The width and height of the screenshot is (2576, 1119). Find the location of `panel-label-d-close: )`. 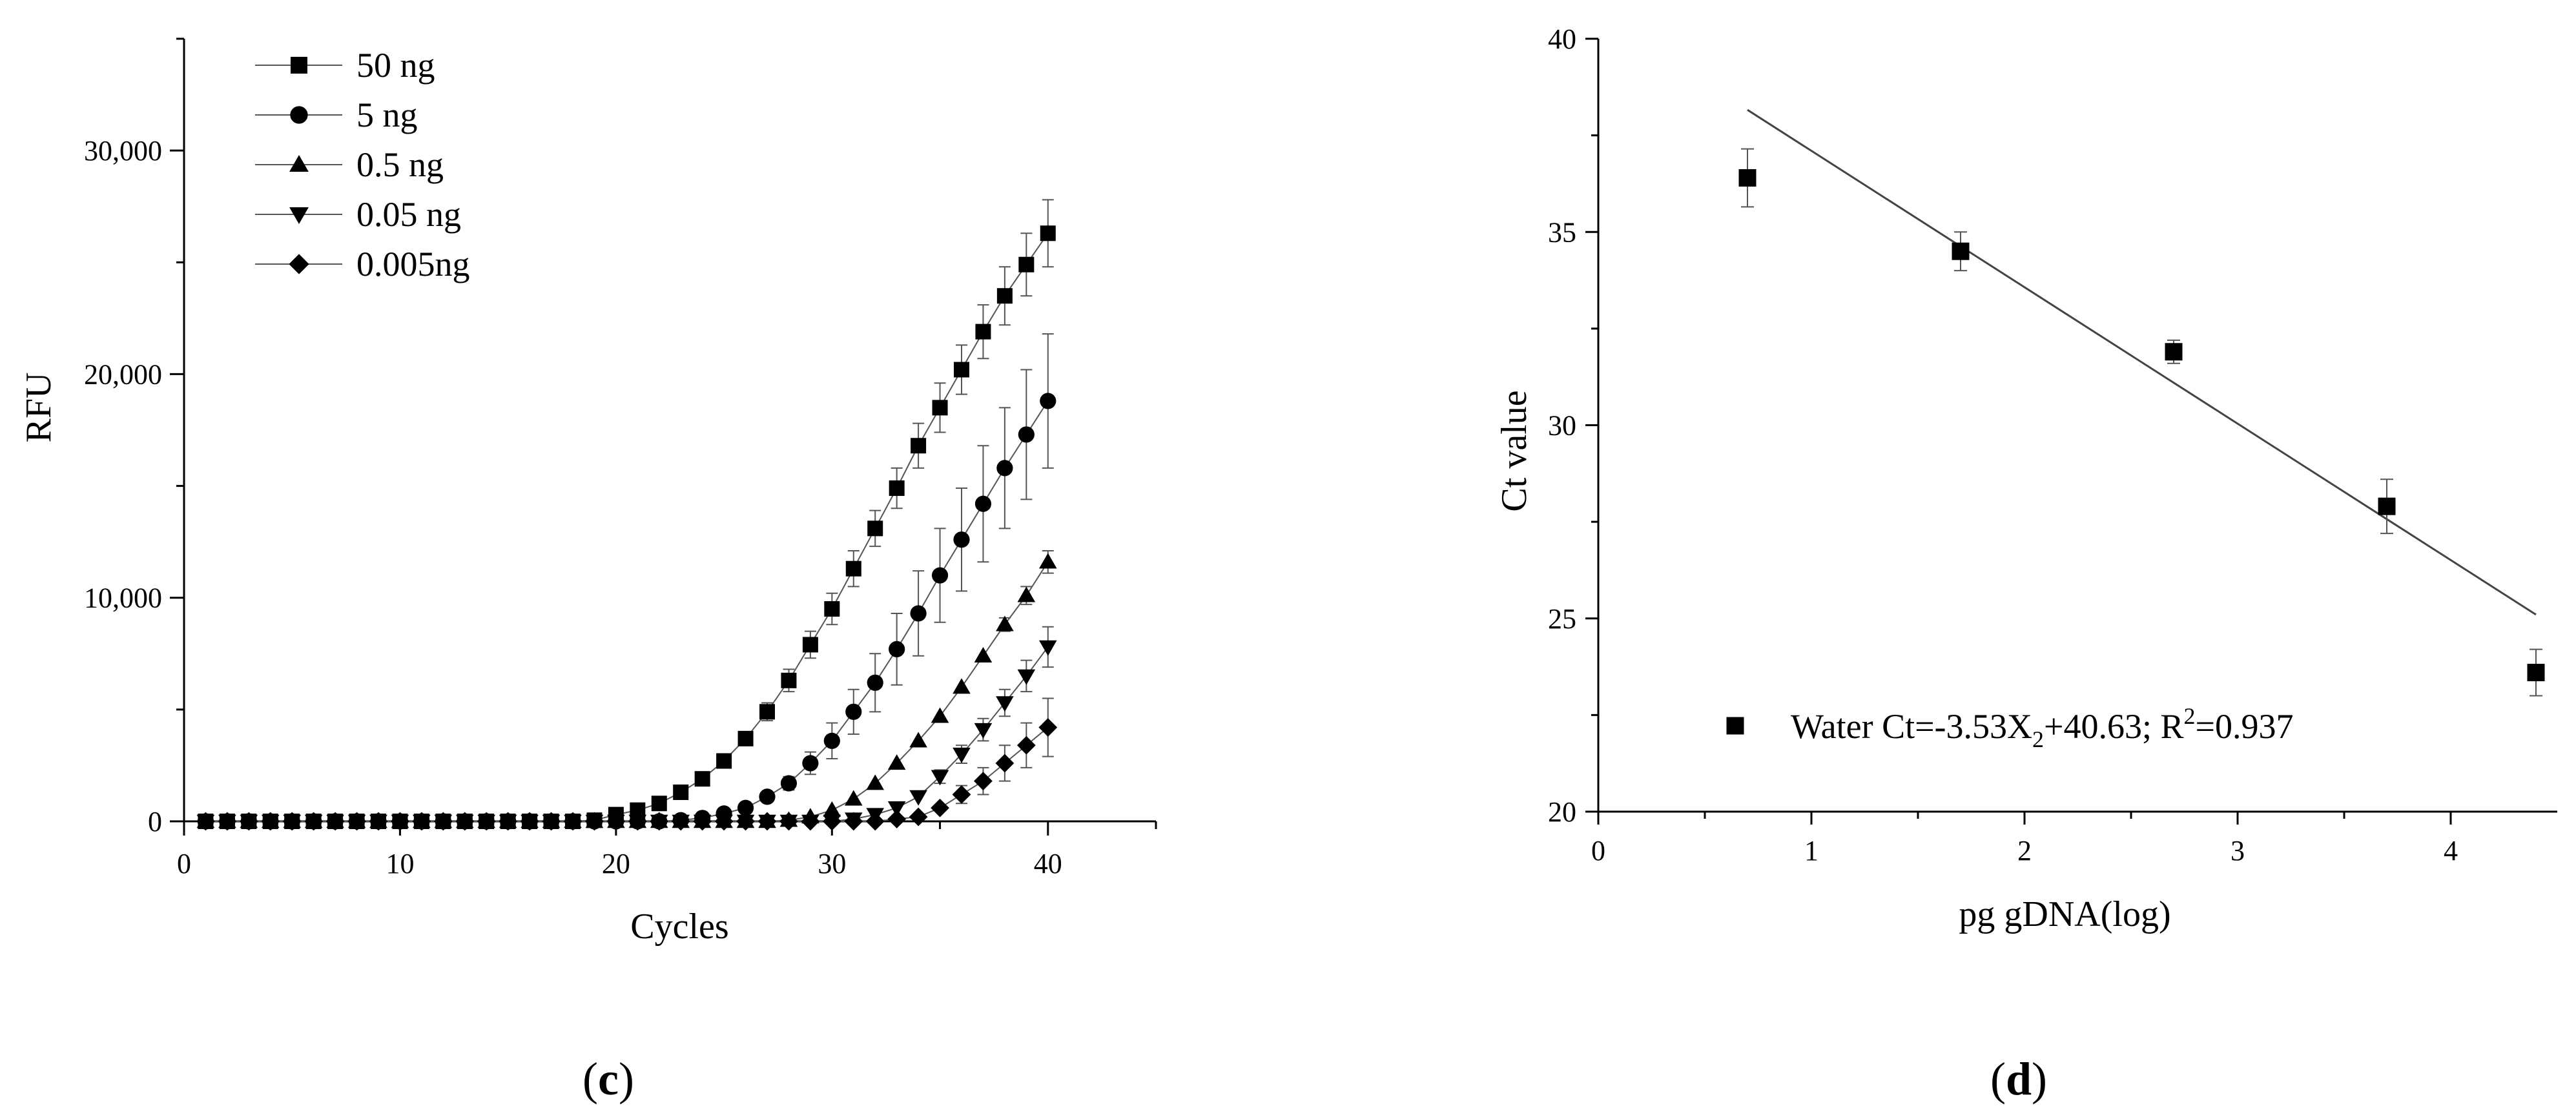

panel-label-d-close: ) is located at coordinates (2039, 1079).